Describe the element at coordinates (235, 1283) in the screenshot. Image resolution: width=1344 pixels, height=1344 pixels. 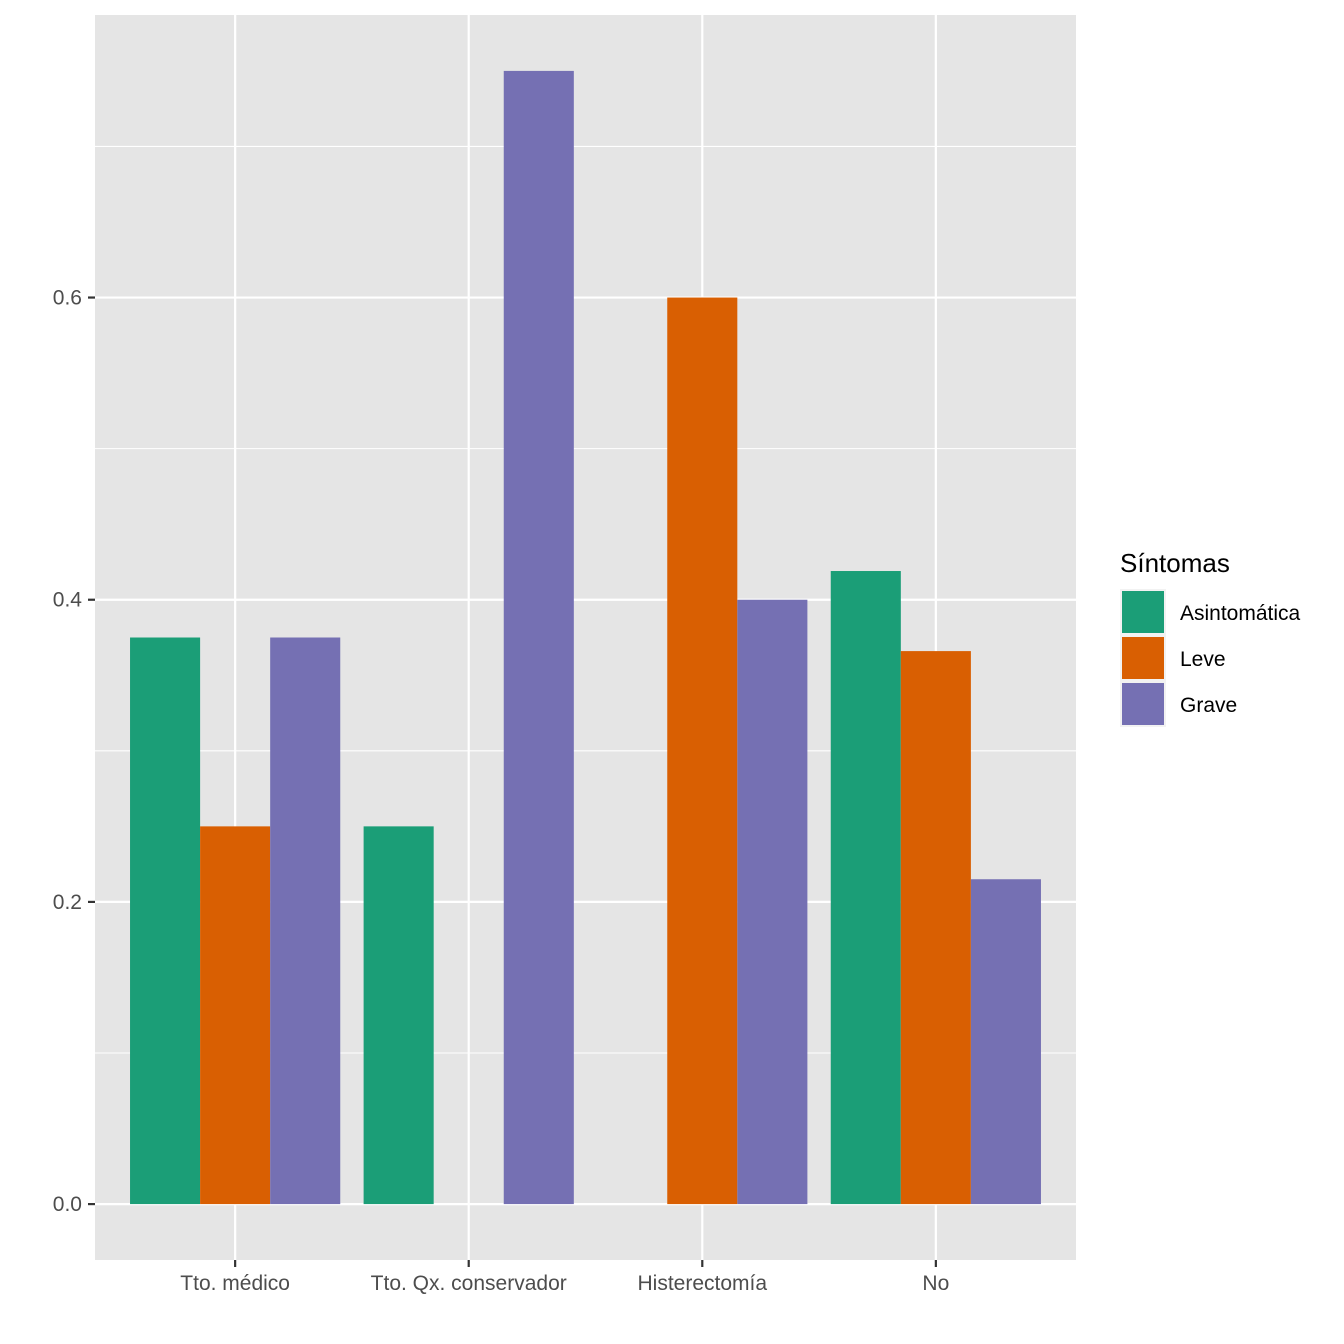
I see `x-tick-label: Tto. médico` at that location.